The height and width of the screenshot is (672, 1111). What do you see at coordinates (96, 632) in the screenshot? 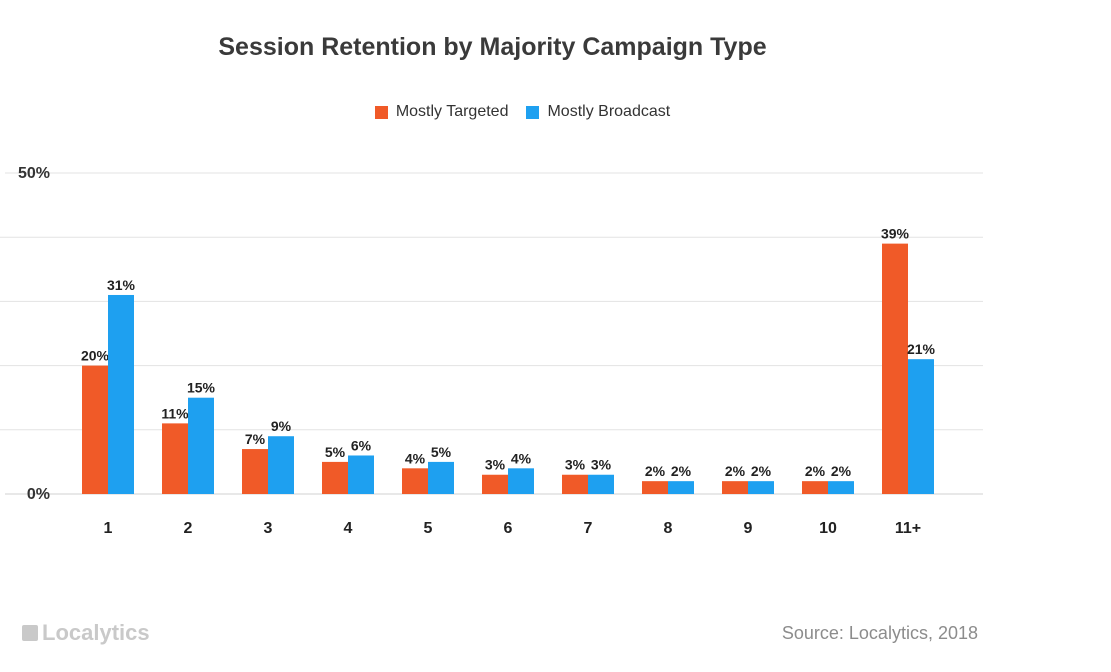
I see `logo-text: Localytics` at bounding box center [96, 632].